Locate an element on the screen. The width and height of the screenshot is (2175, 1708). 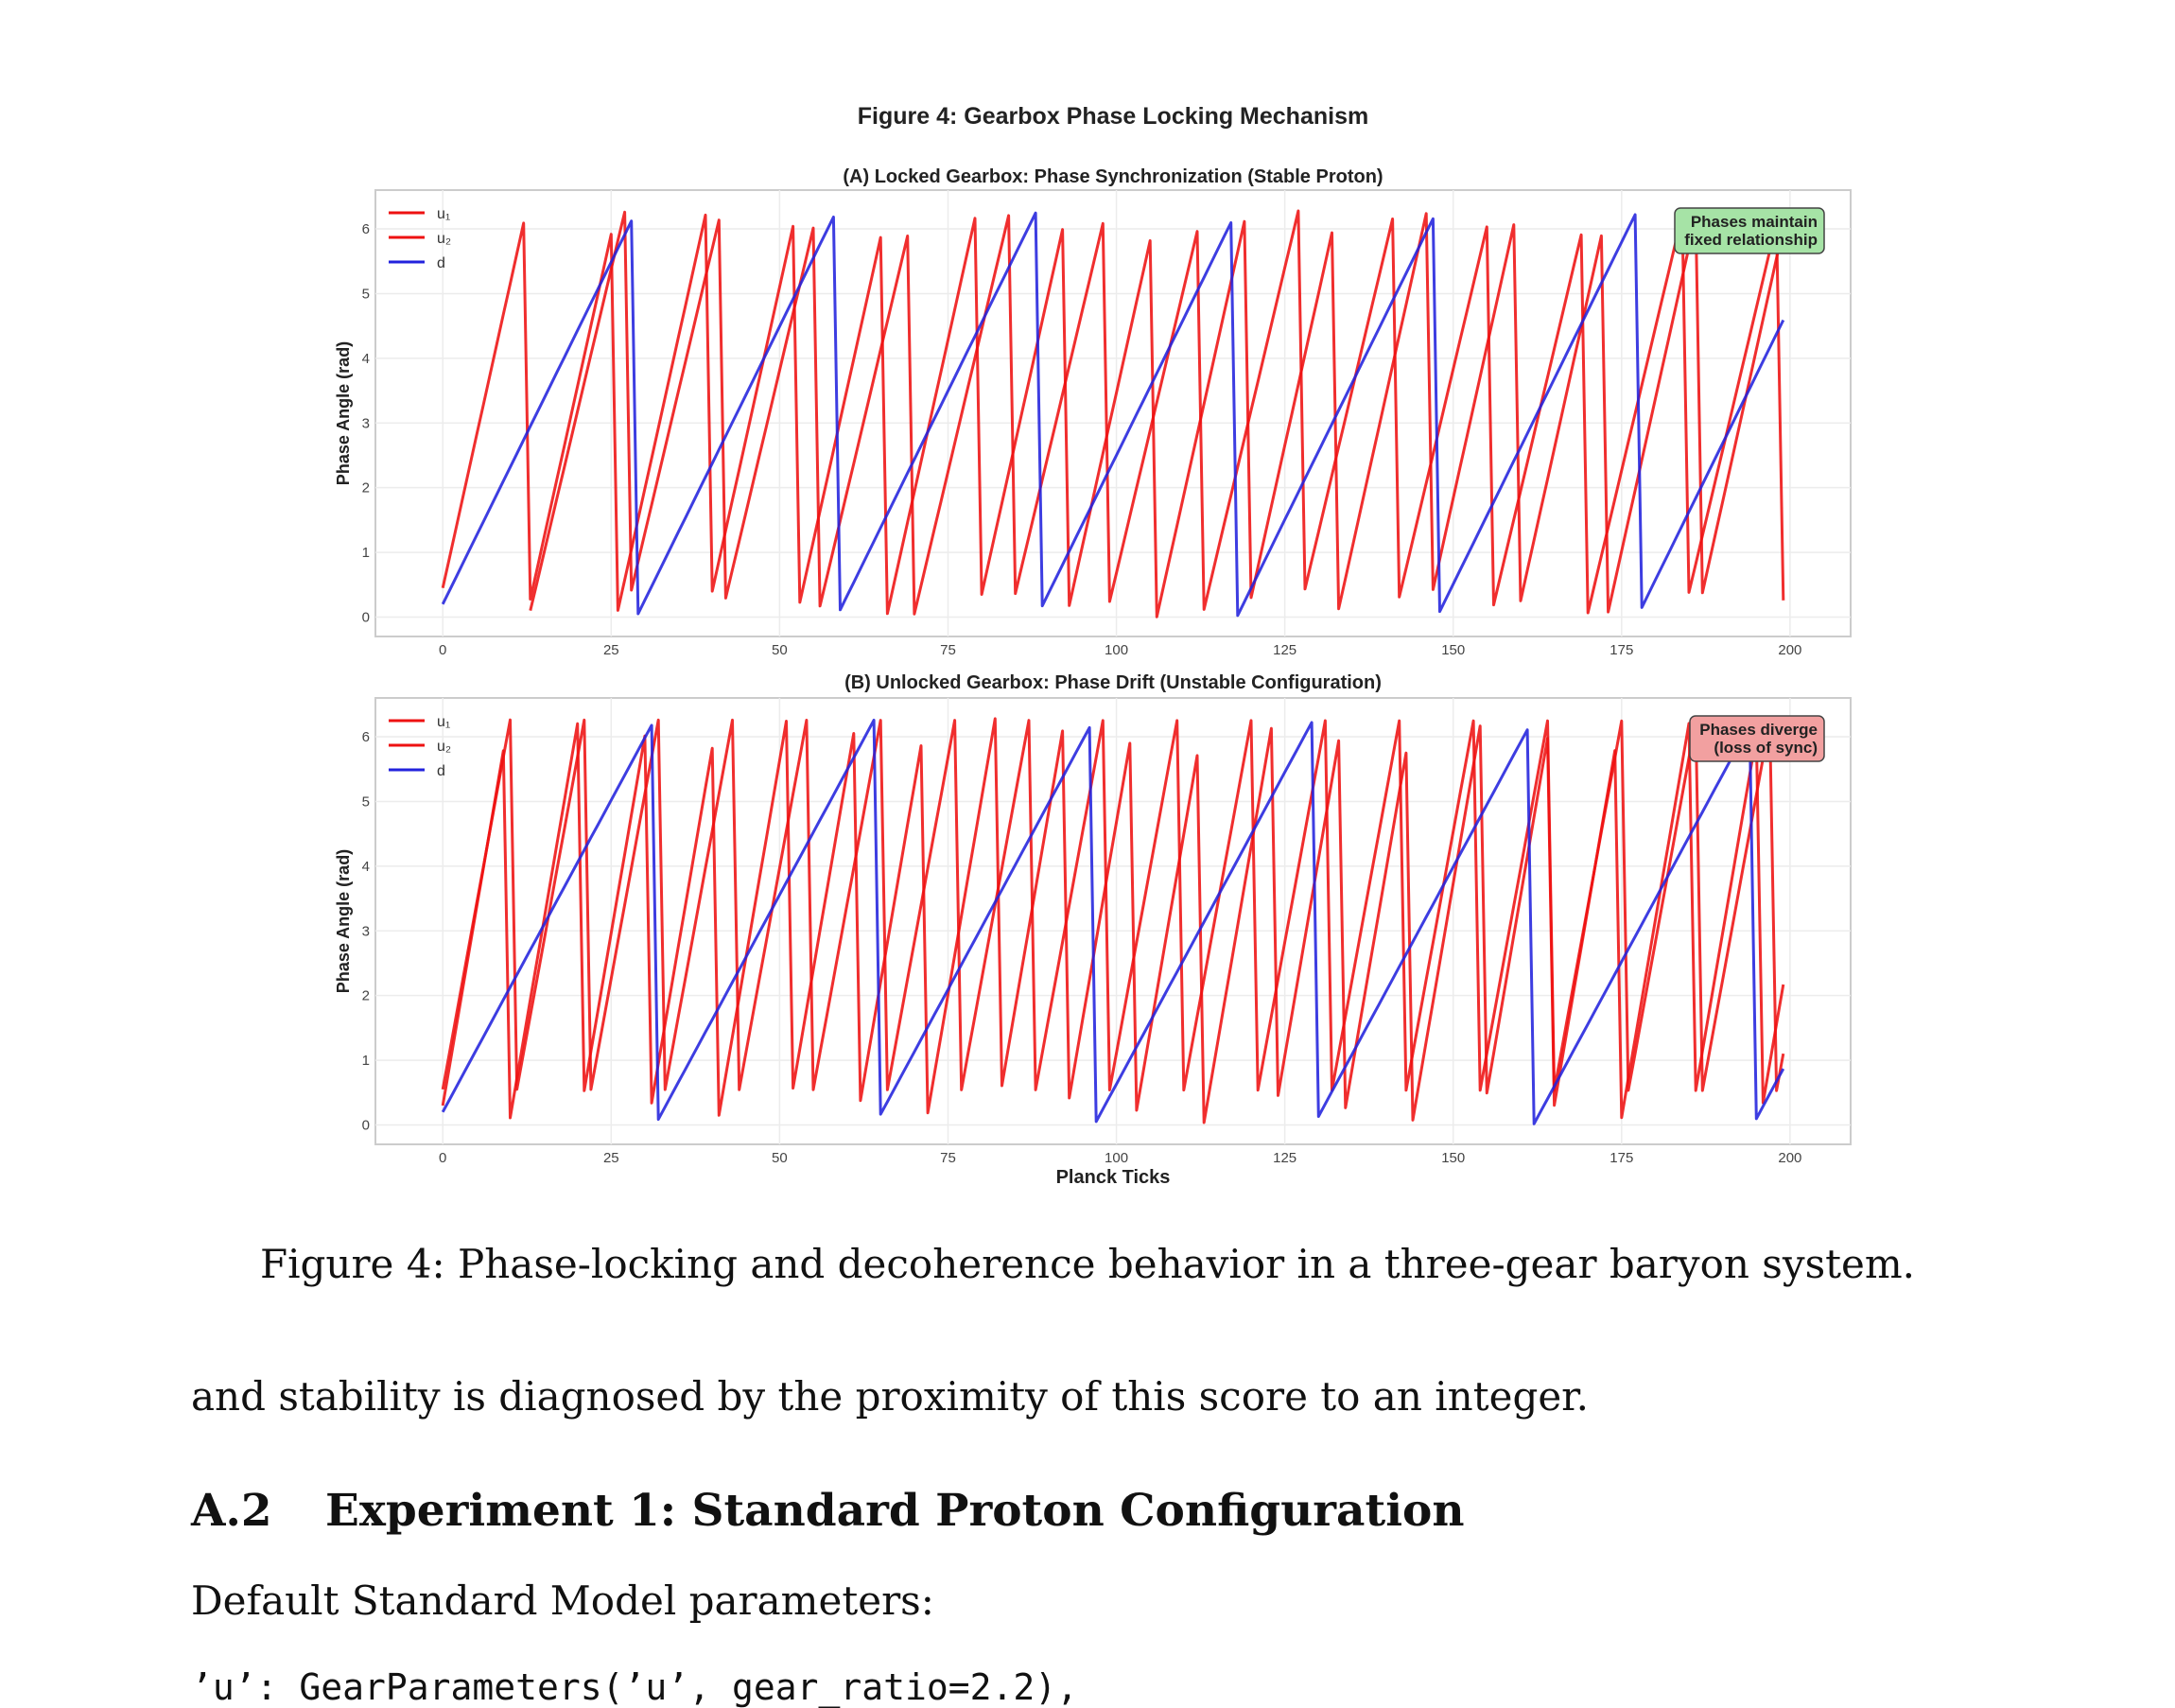
panel-a-annotation: Phases maintain fixed relationship is located at coordinates (1750, 230).